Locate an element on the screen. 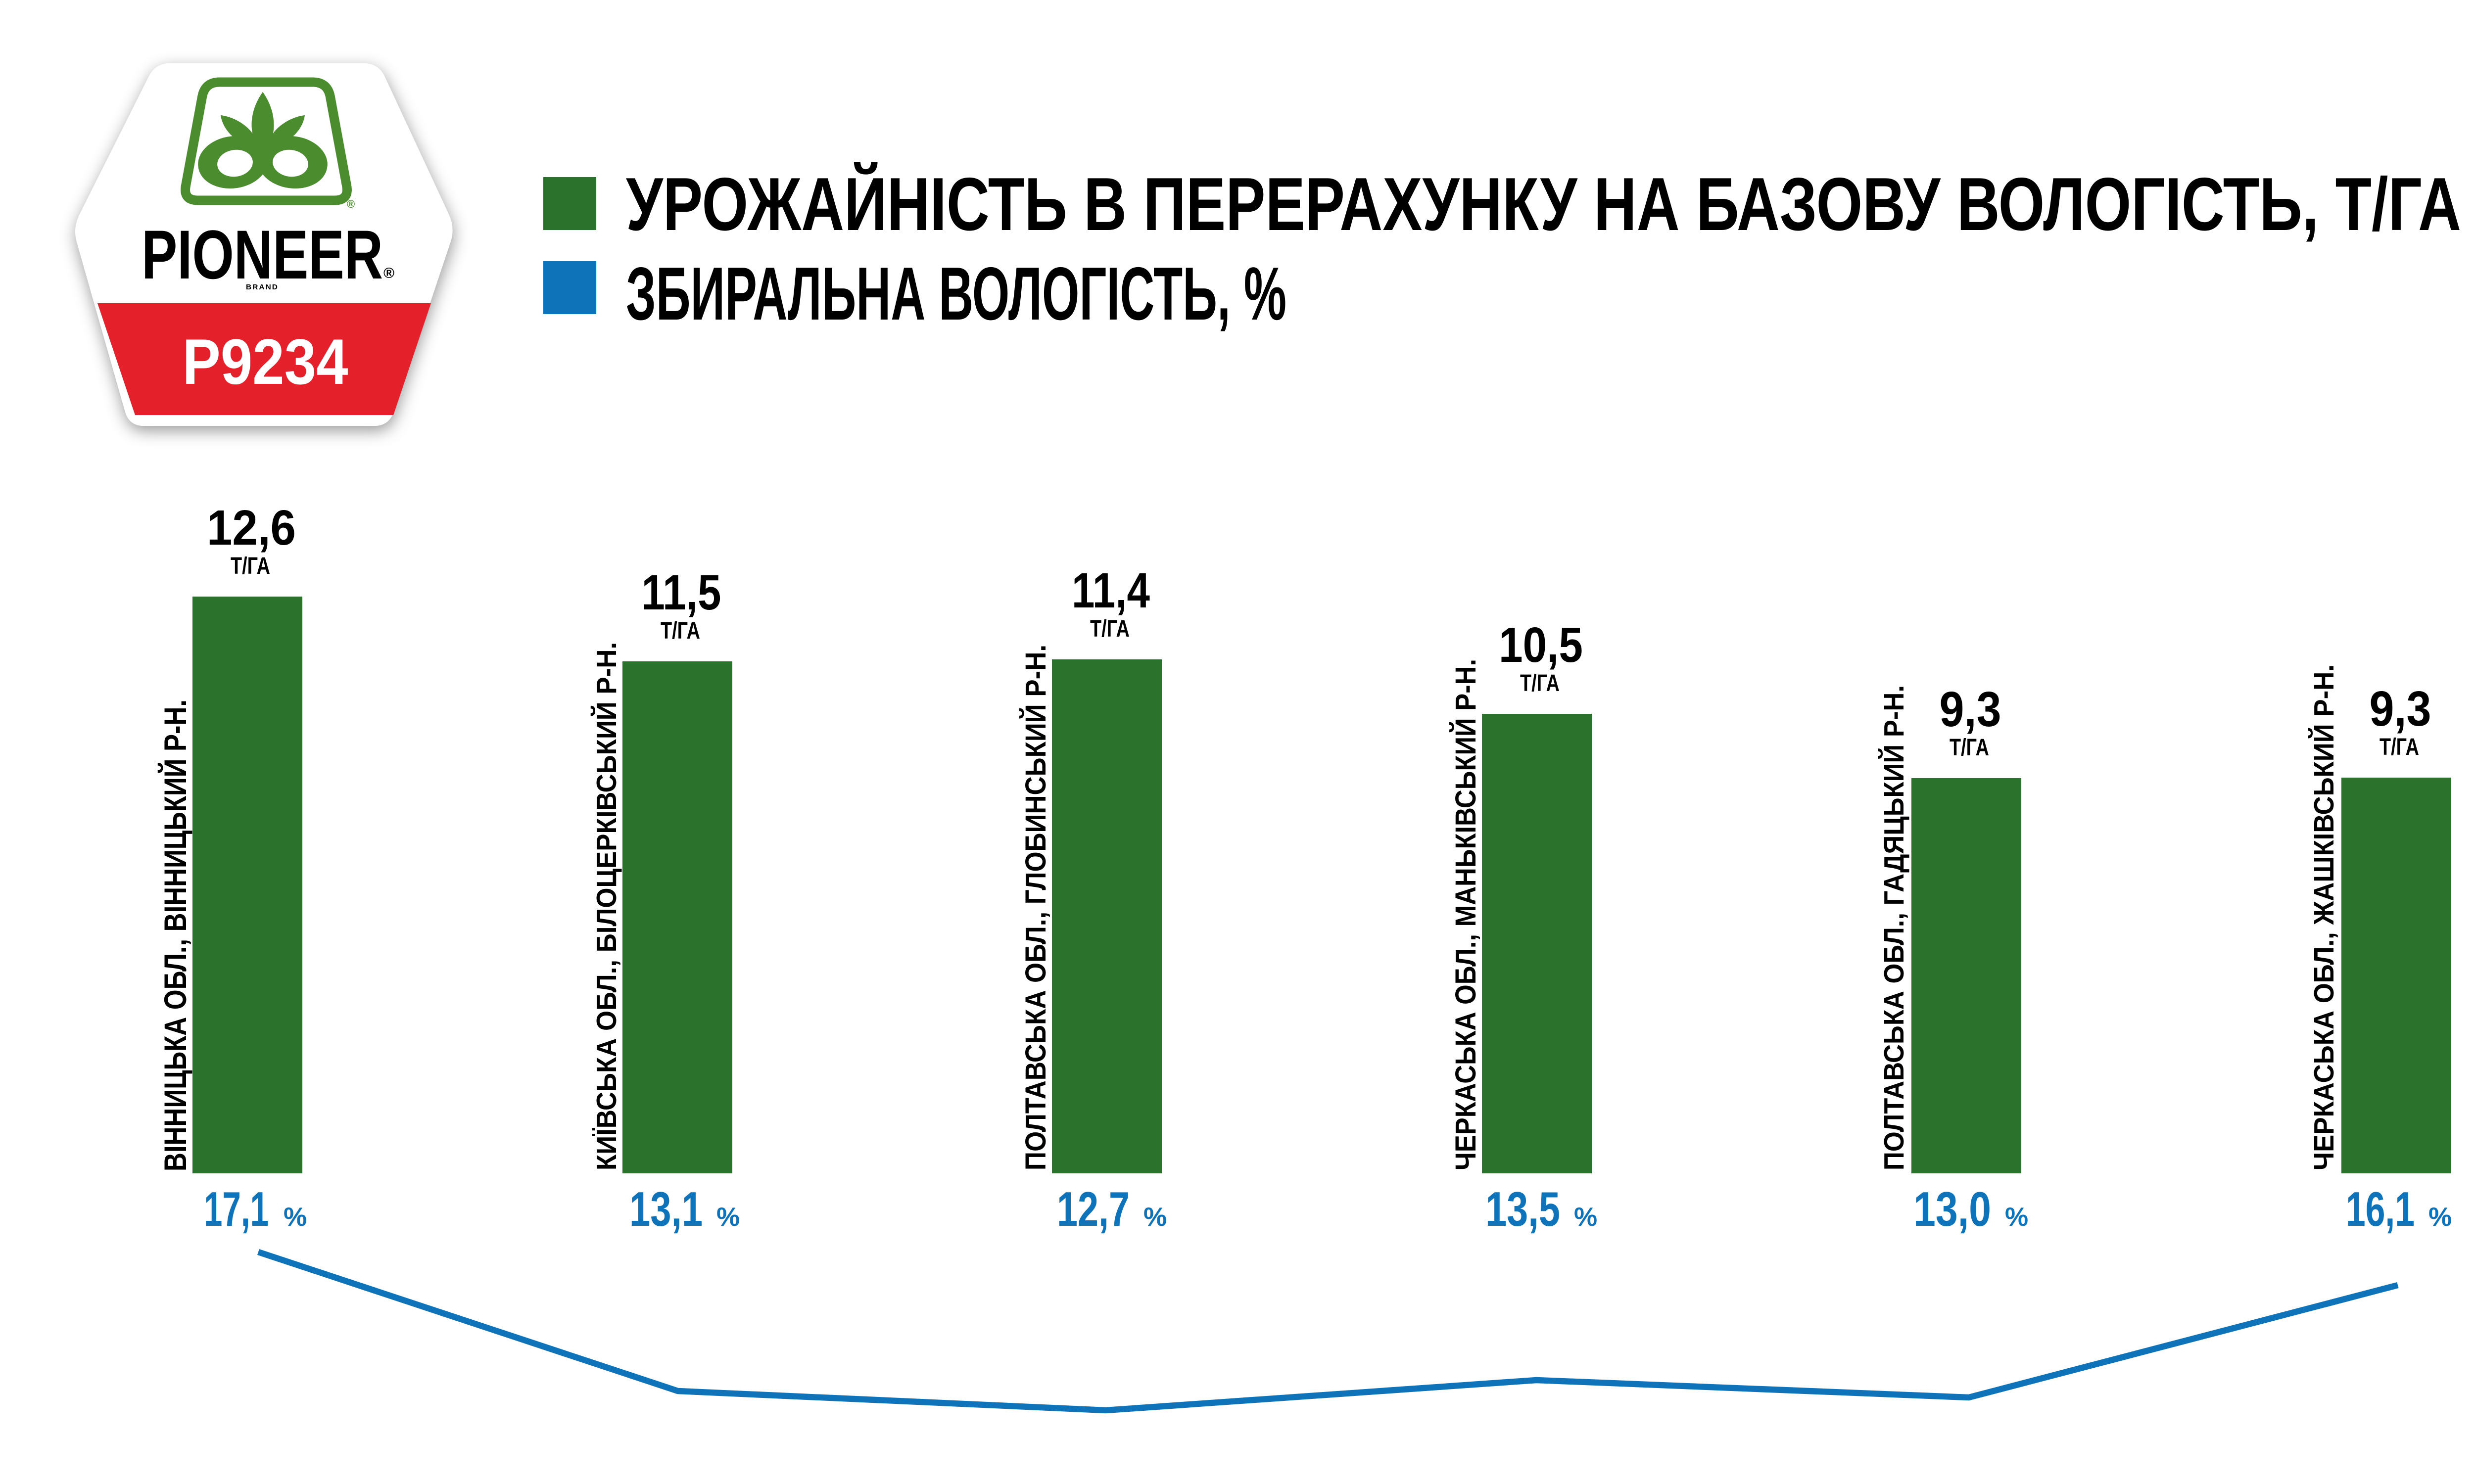  svg-text: 12,7 is located at coordinates (1094, 1209).